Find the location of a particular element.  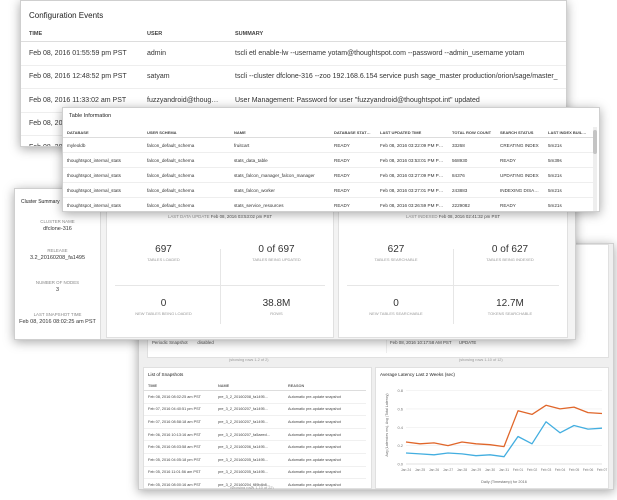

x-tick-label: Feb 01 is located at coordinates (518, 470).